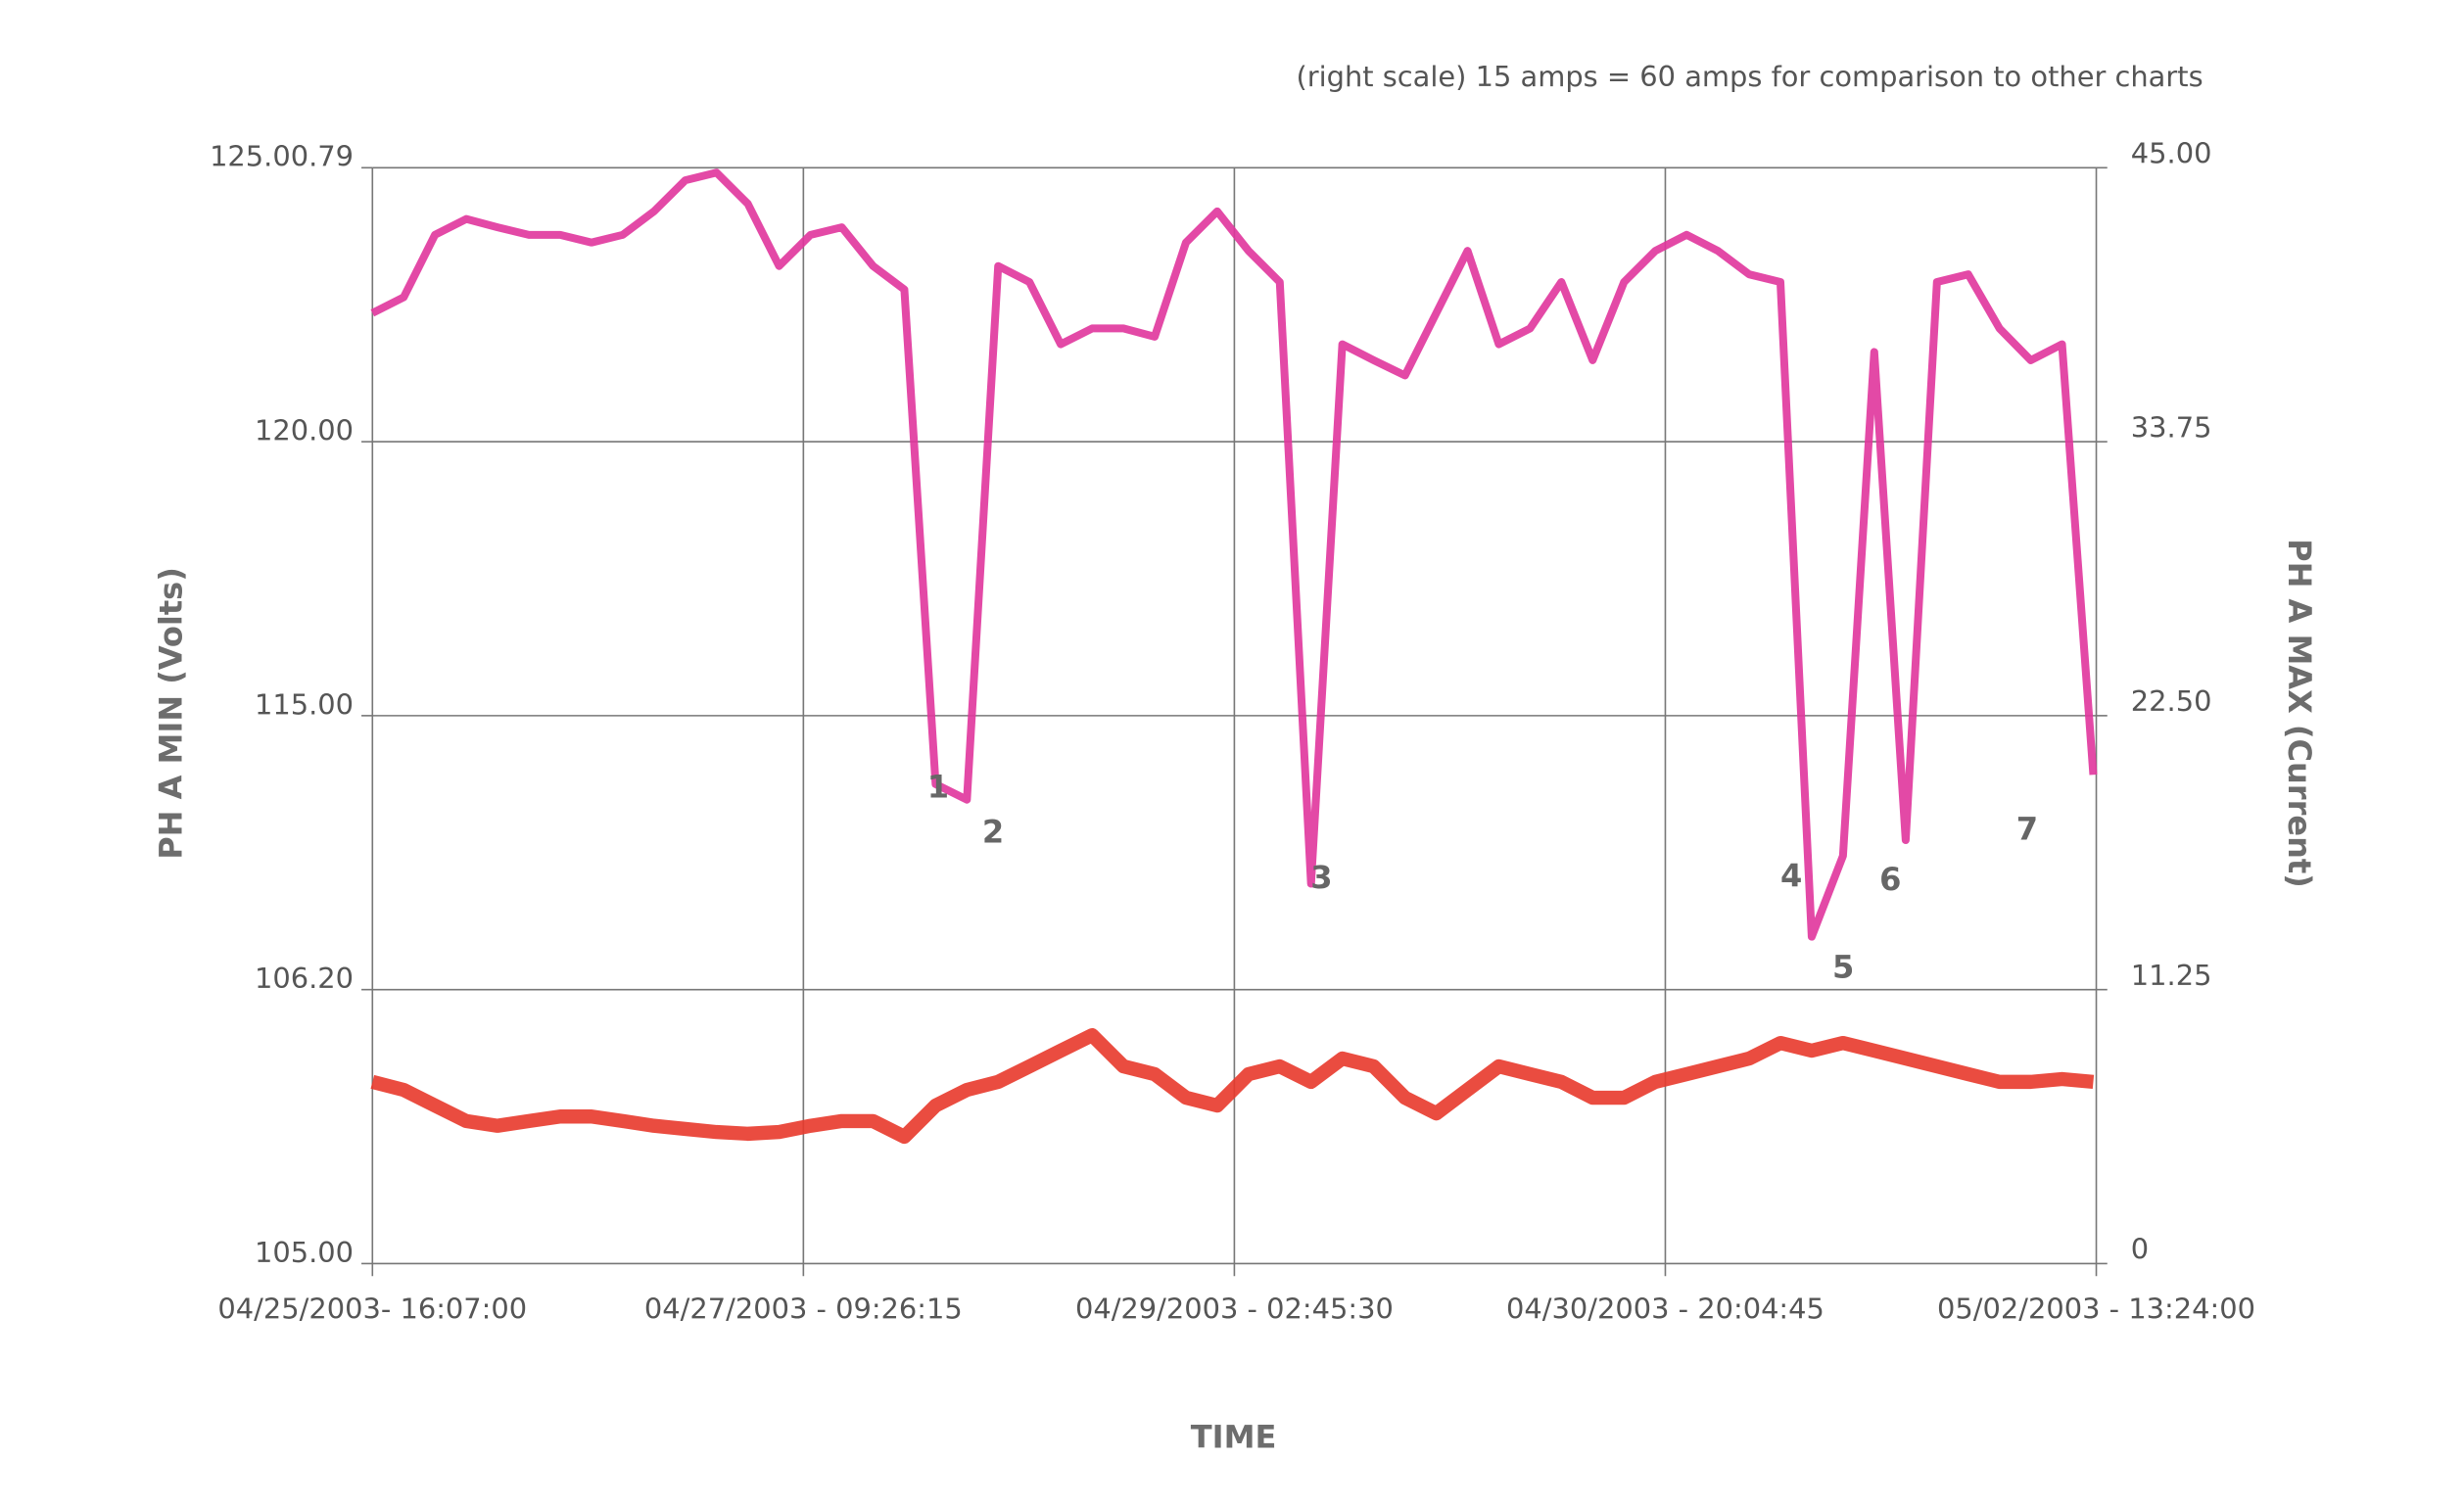 Image resolution: width=2464 pixels, height=1505 pixels. What do you see at coordinates (938, 787) in the screenshot?
I see `annotation: 1` at bounding box center [938, 787].